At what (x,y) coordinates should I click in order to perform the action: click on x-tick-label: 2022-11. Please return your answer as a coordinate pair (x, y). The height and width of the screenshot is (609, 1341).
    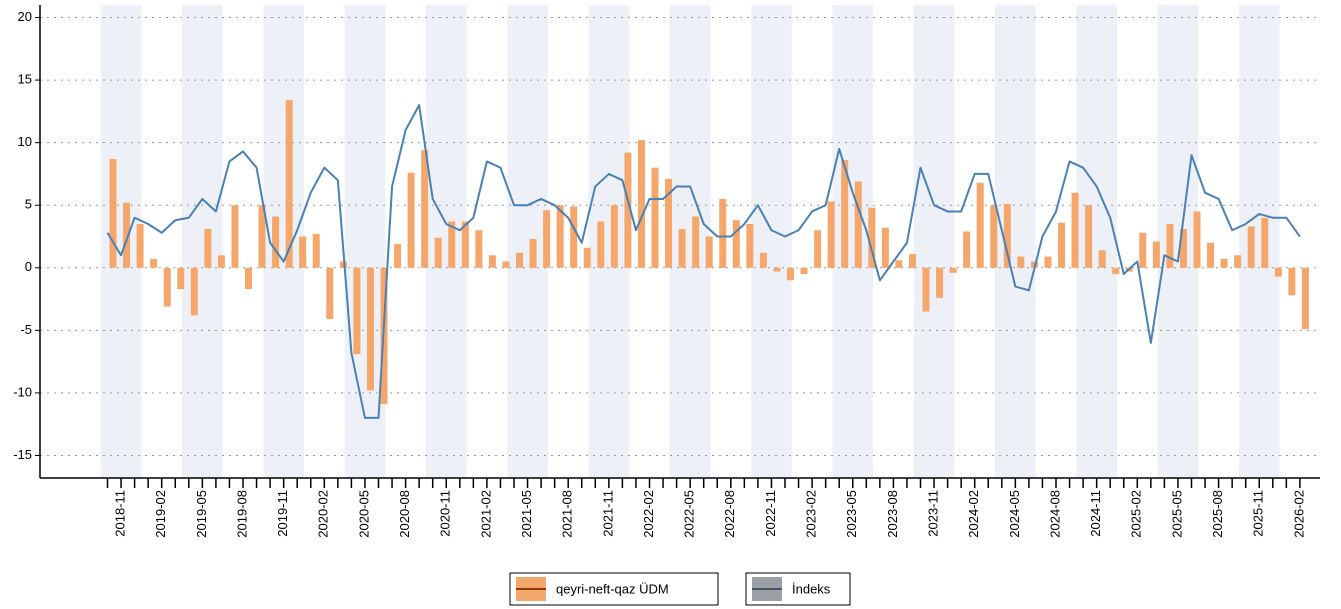
    Looking at the image, I should click on (770, 513).